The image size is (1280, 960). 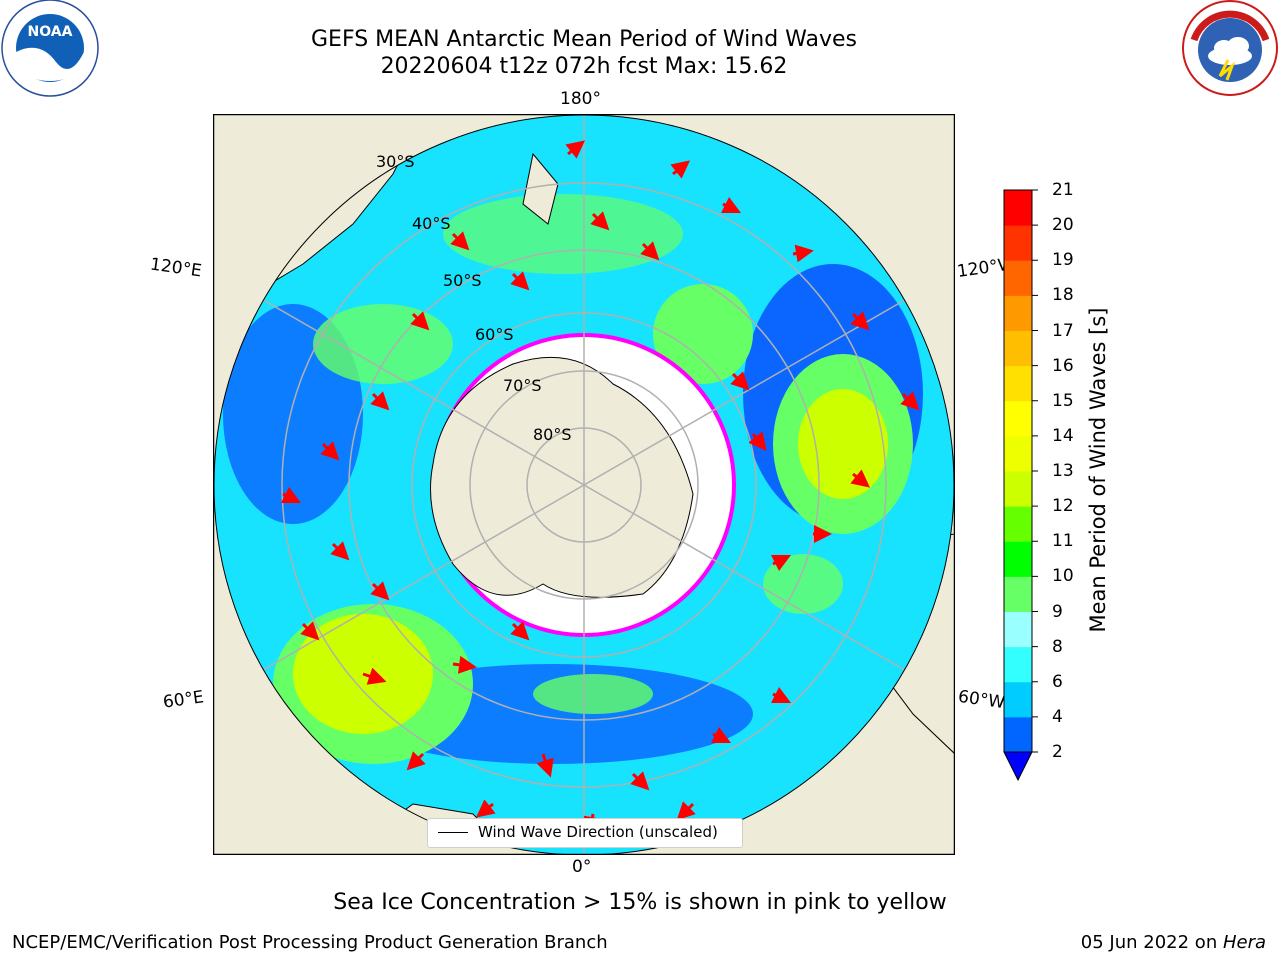 I want to click on colorbar-tick-label: 13, so click(x=1063, y=471).